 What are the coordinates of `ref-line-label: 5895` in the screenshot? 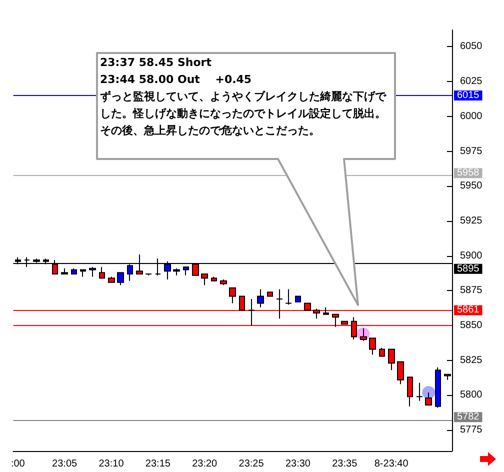 It's located at (468, 268).